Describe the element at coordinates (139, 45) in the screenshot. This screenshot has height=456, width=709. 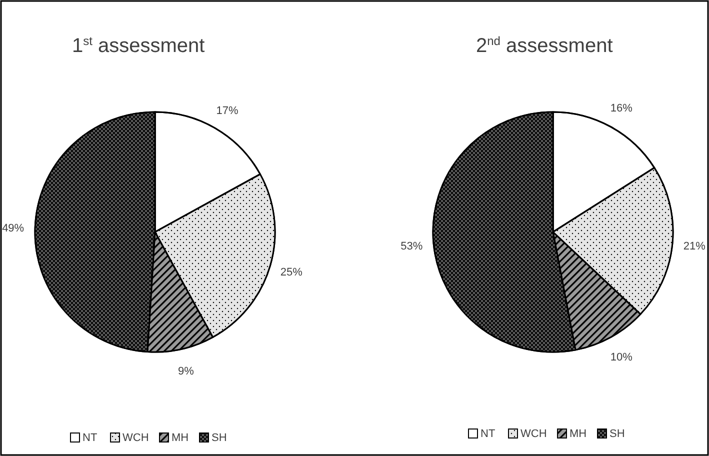
I see `chart-title: 1$^{st}$ assessment` at that location.